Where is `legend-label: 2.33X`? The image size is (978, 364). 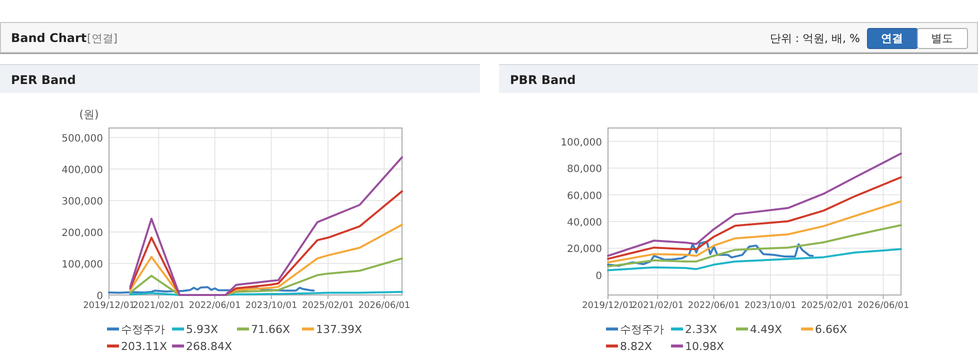
legend-label: 2.33X is located at coordinates (701, 329).